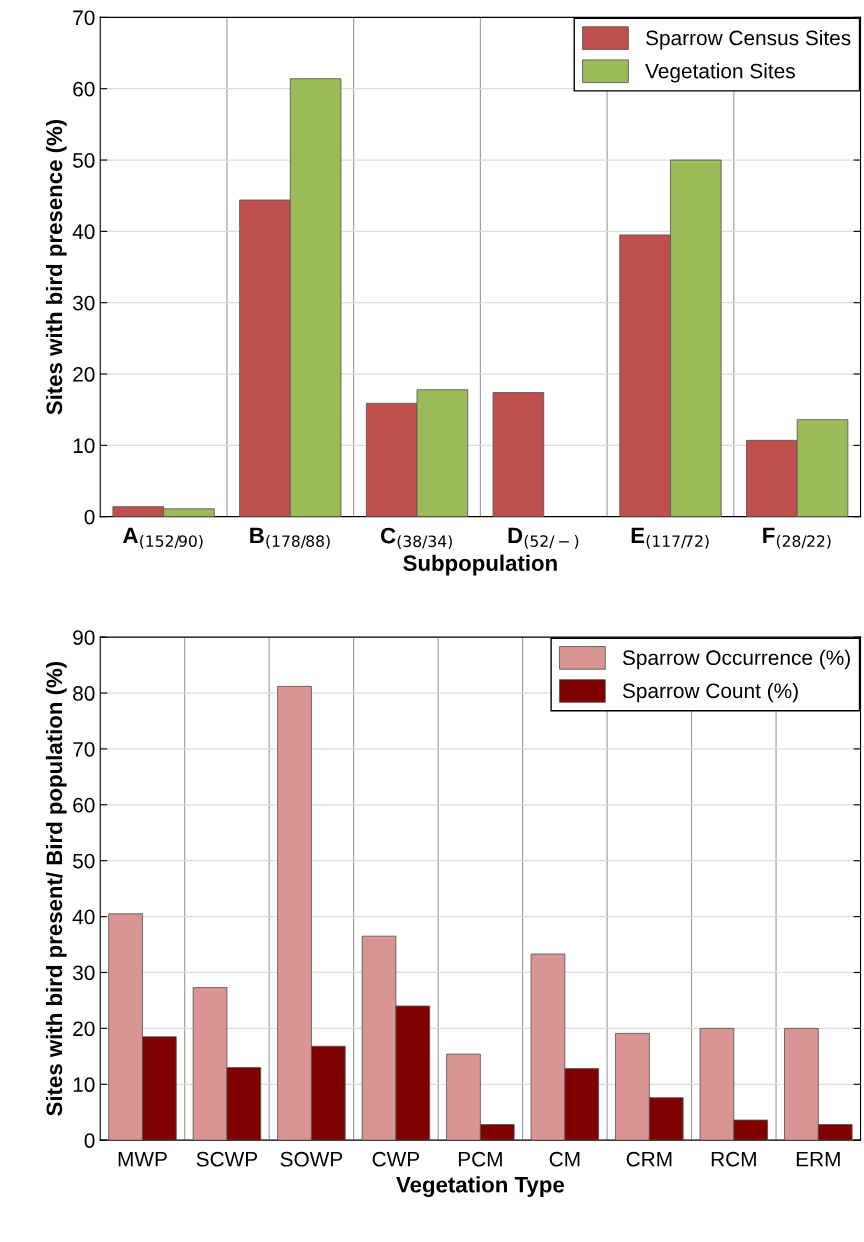 This screenshot has height=1242, width=864. What do you see at coordinates (649, 1159) in the screenshot?
I see `x-tick-label: CRM` at bounding box center [649, 1159].